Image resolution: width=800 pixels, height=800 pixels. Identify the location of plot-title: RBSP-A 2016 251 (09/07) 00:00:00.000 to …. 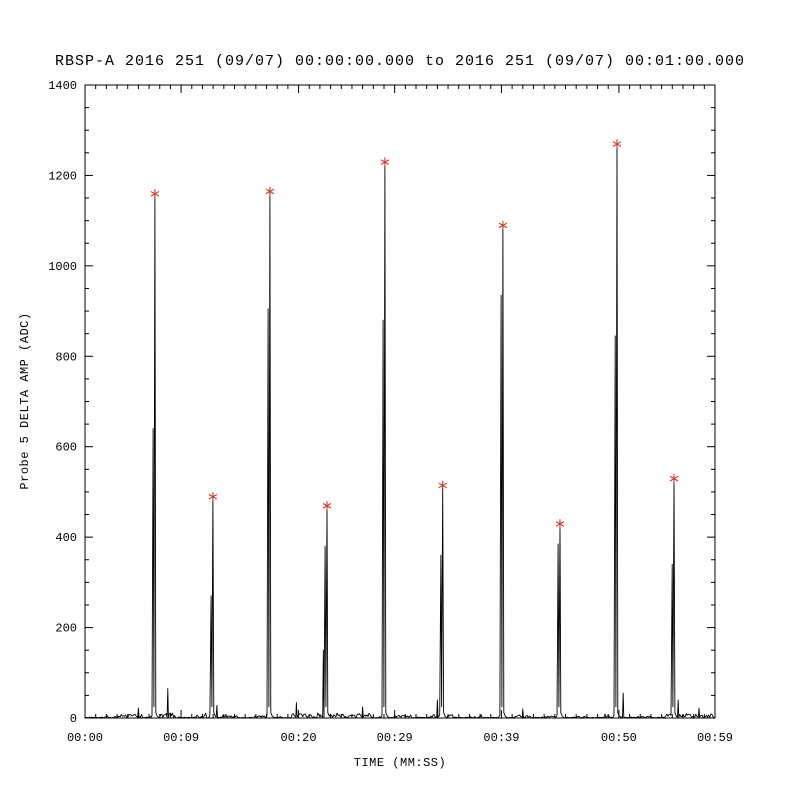
(400, 61).